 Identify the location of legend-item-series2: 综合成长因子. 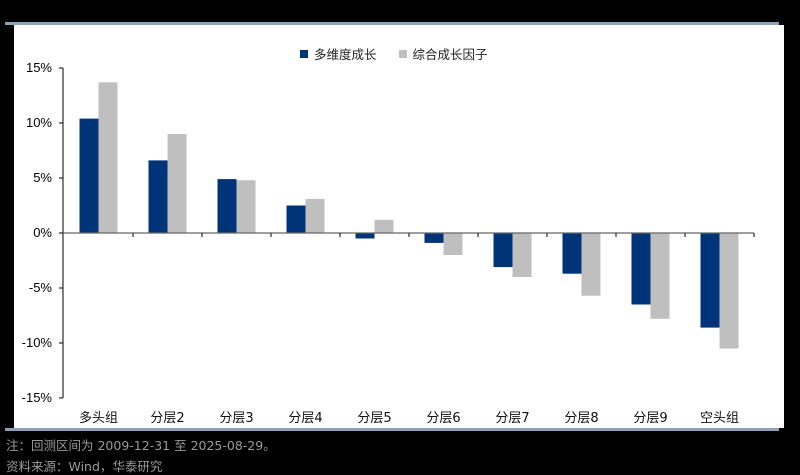
(443, 53).